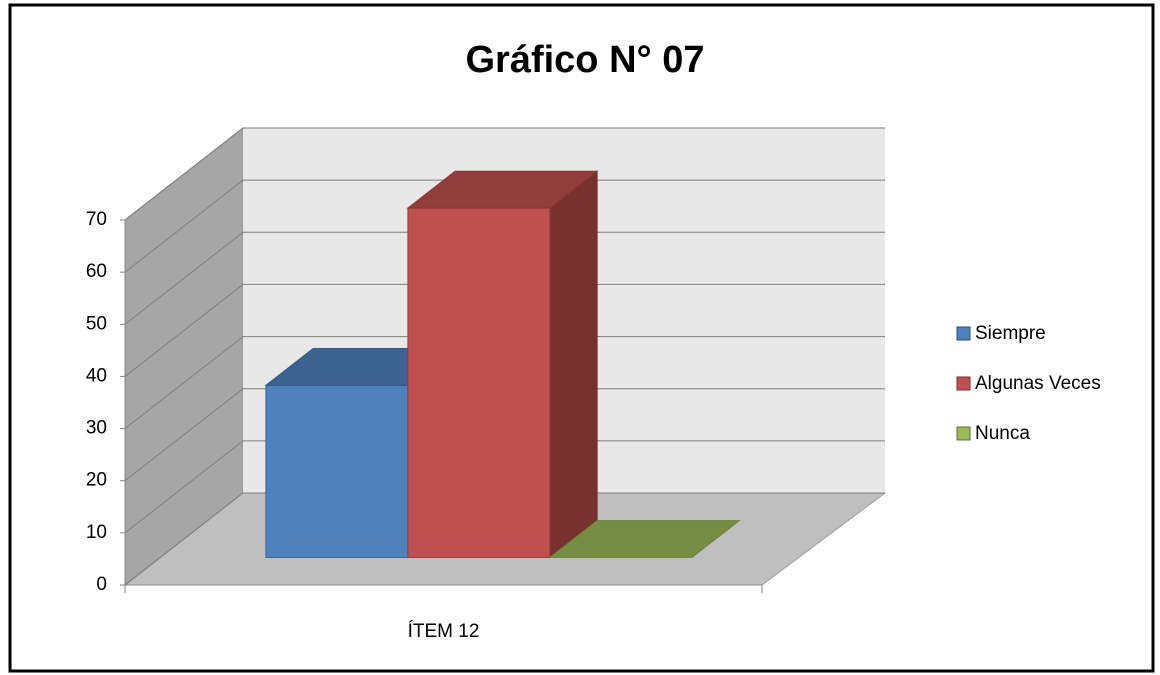 This screenshot has width=1160, height=675. I want to click on y-tick-label: 60, so click(96, 271).